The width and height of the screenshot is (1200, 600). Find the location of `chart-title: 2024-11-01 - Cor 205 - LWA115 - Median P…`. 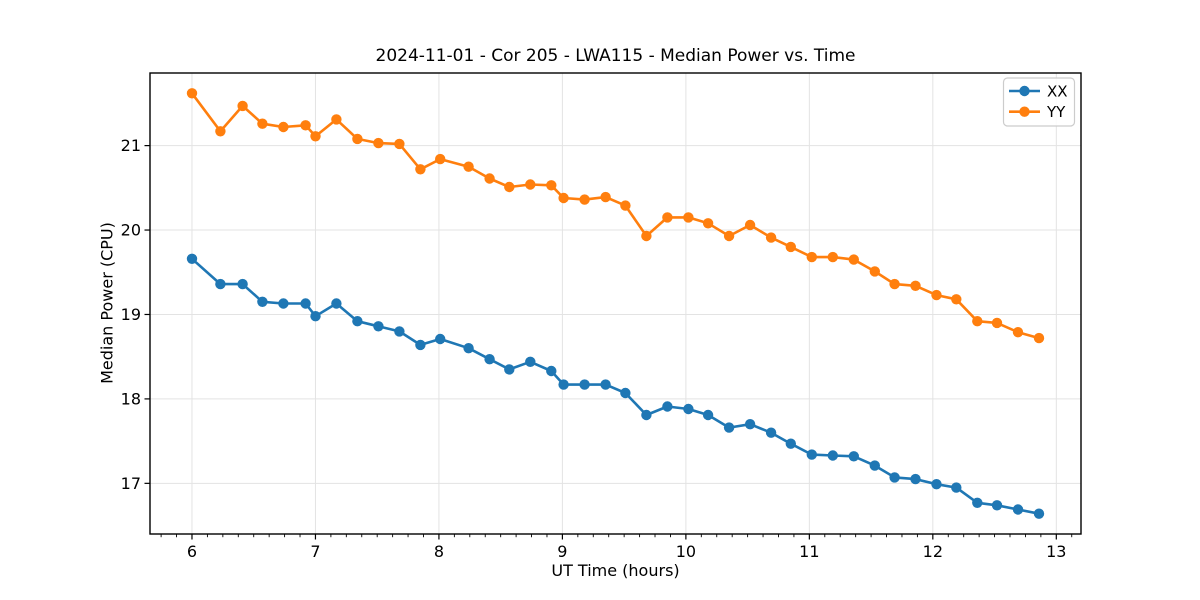

chart-title: 2024-11-01 - Cor 205 - LWA115 - Median P… is located at coordinates (615, 56).